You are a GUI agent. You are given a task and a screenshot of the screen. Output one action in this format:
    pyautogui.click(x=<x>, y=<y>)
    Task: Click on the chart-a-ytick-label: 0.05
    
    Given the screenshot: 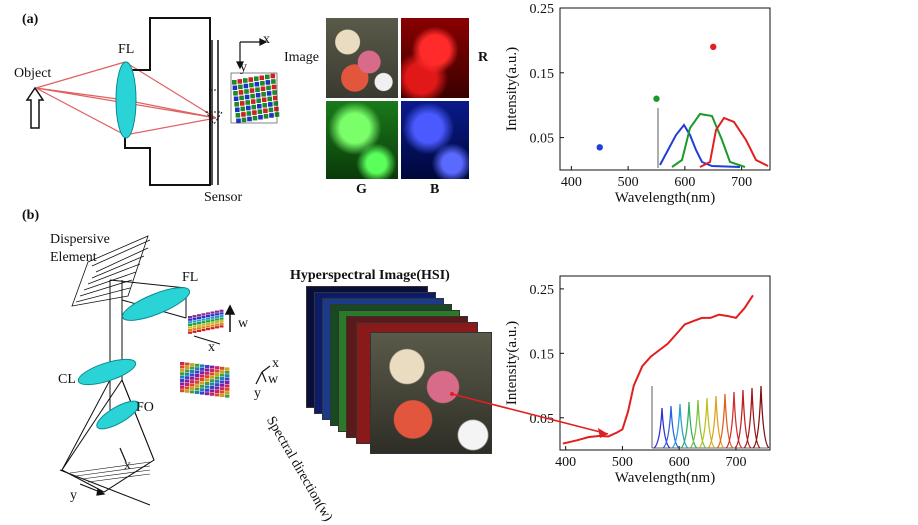 What is the action you would take?
    pyautogui.click(x=542, y=139)
    